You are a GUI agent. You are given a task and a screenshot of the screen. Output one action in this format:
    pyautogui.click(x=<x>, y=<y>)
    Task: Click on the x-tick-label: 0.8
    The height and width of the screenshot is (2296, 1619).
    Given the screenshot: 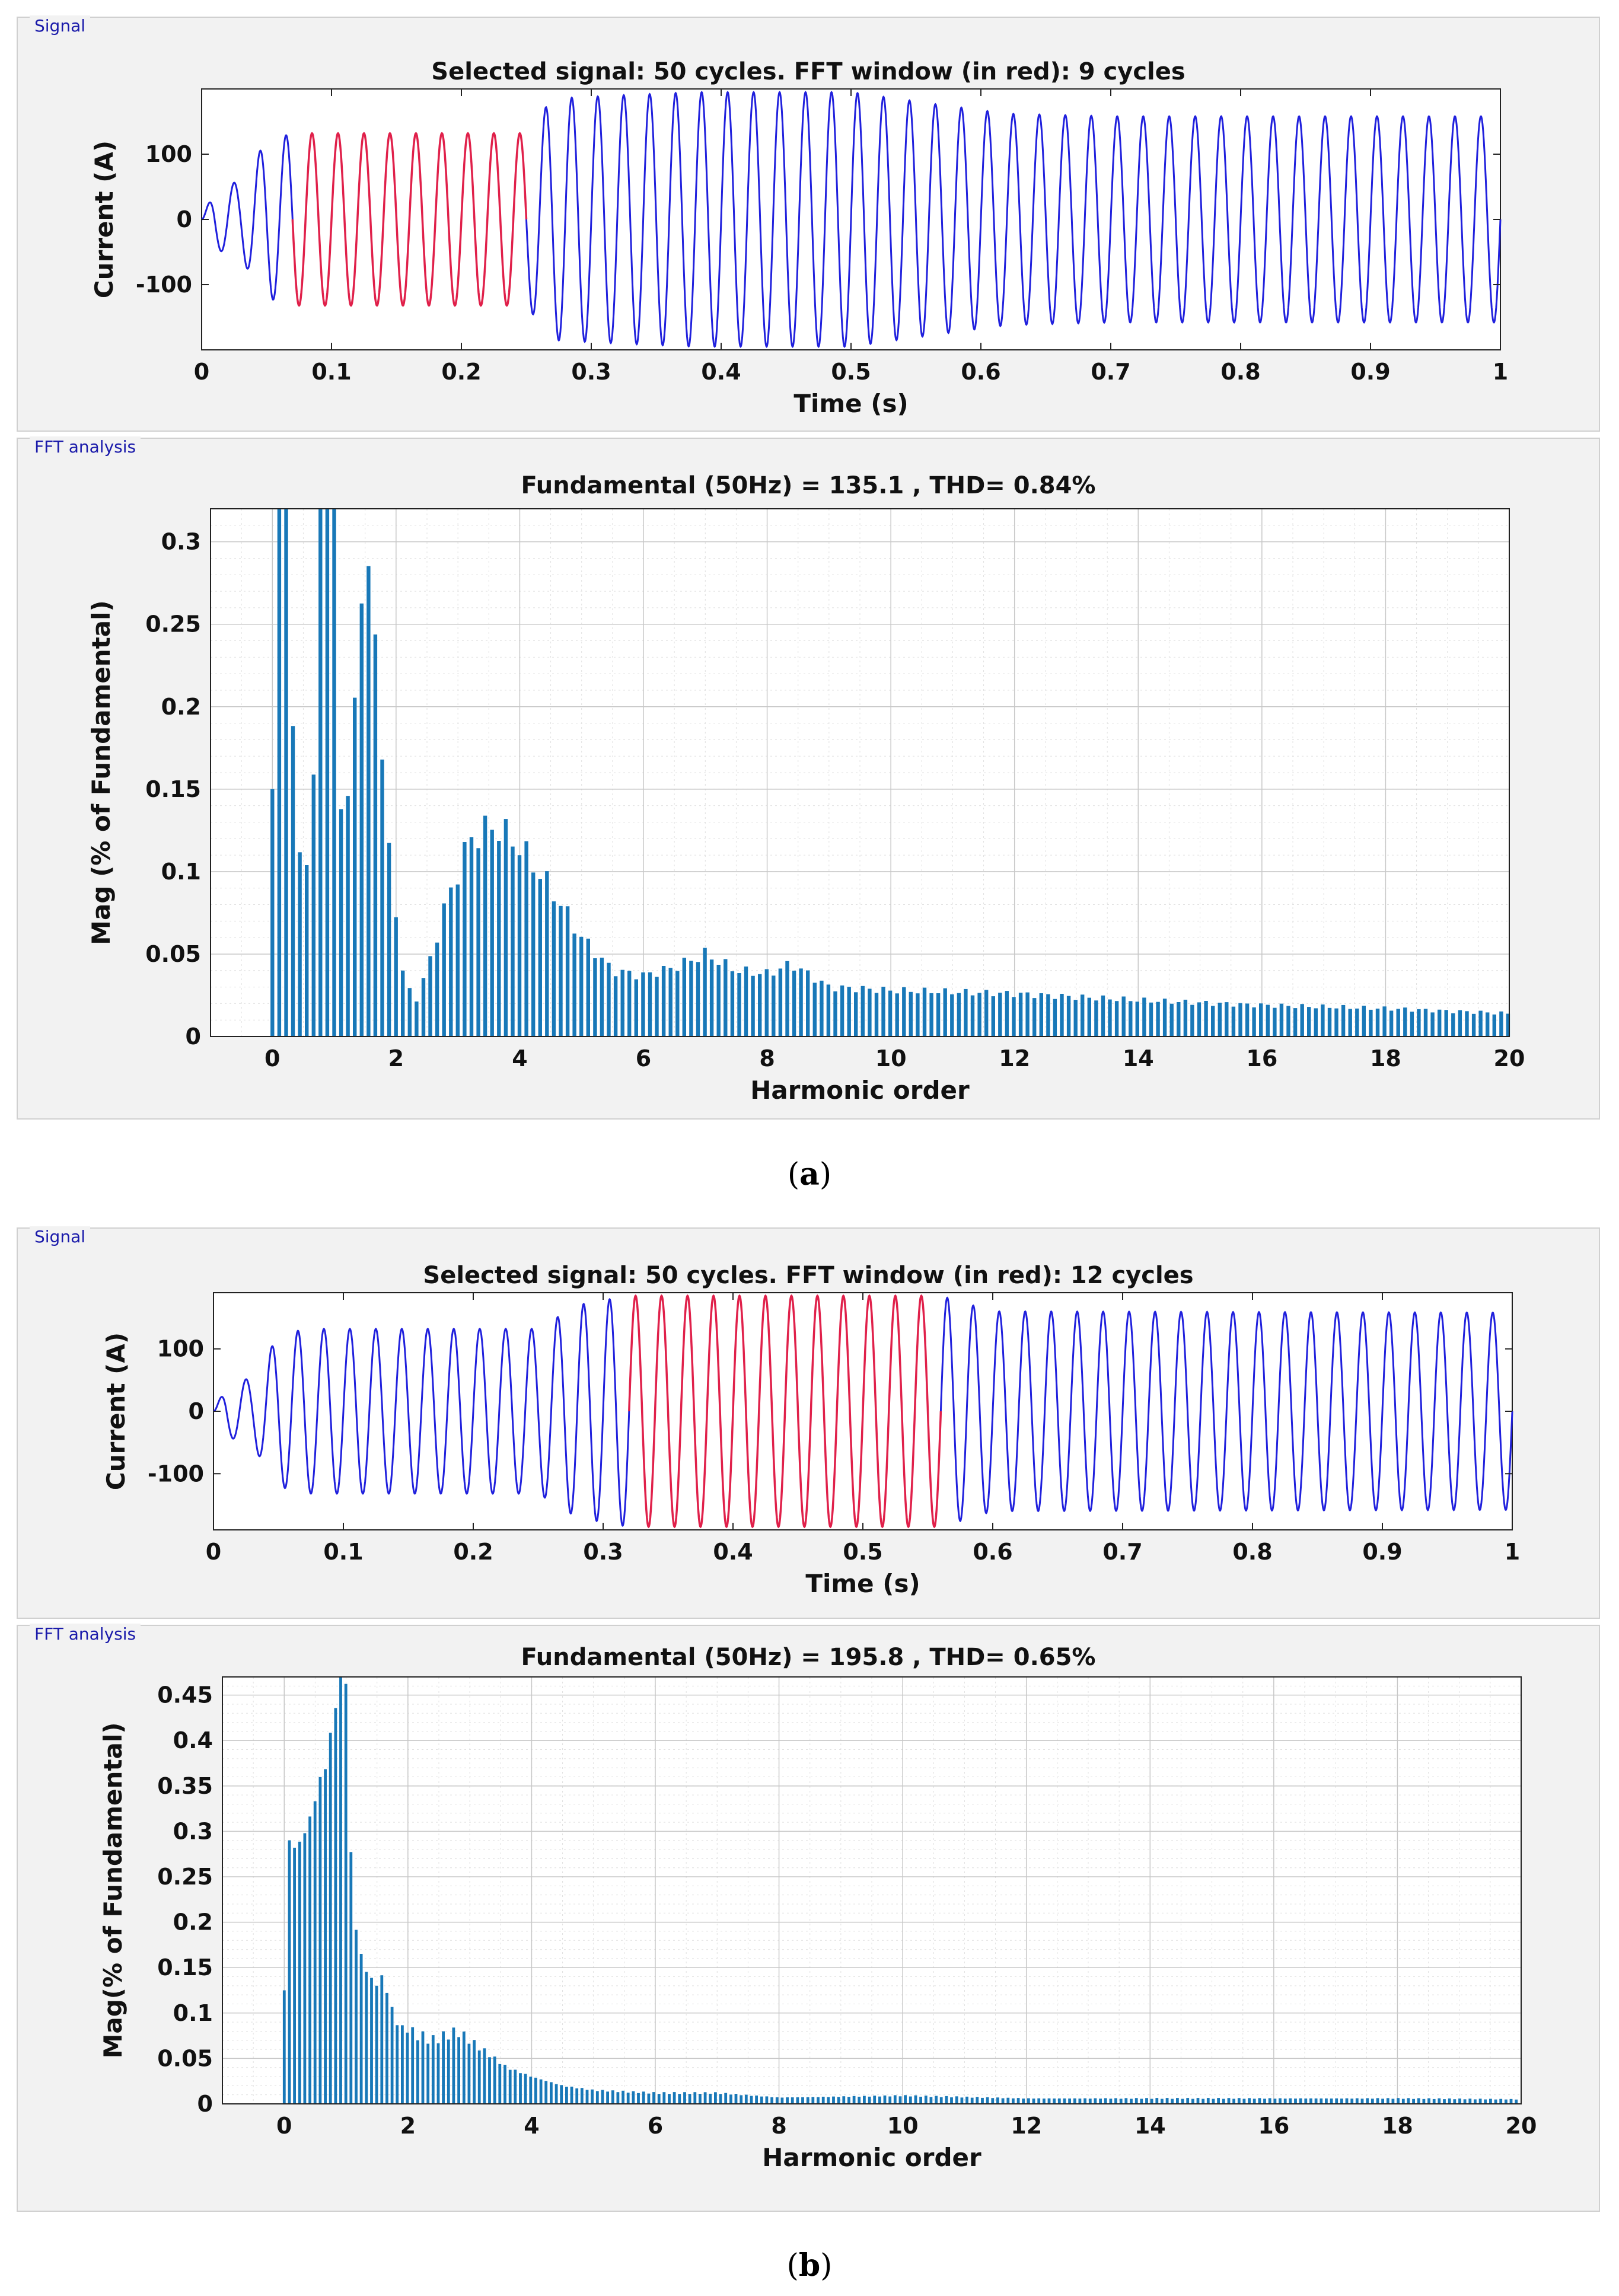 What is the action you would take?
    pyautogui.click(x=1252, y=1552)
    